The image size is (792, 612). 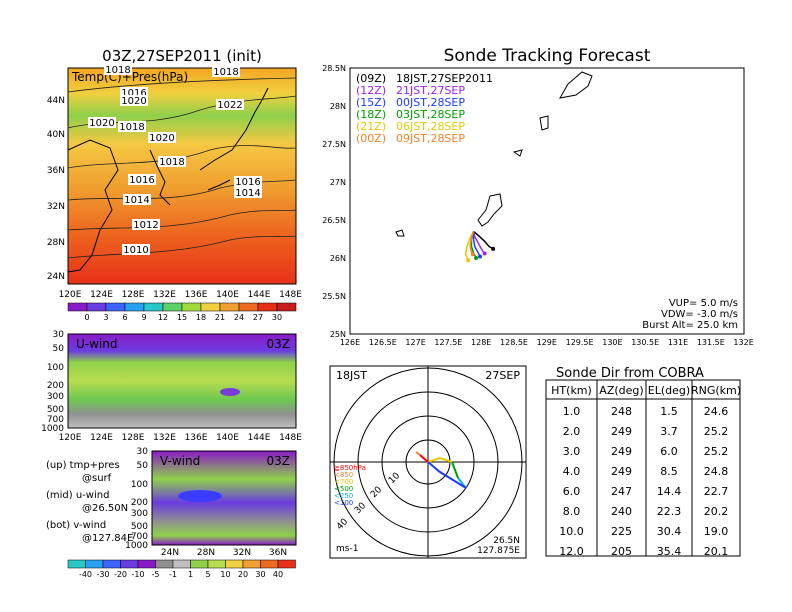 I want to click on polar-legend-item: <250, so click(x=343, y=496).